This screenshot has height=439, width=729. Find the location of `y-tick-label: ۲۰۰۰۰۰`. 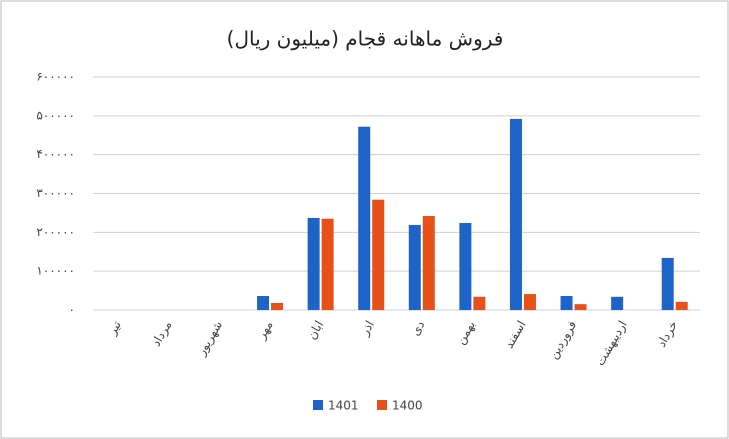

y-tick-label: ۲۰۰۰۰۰ is located at coordinates (55, 232).